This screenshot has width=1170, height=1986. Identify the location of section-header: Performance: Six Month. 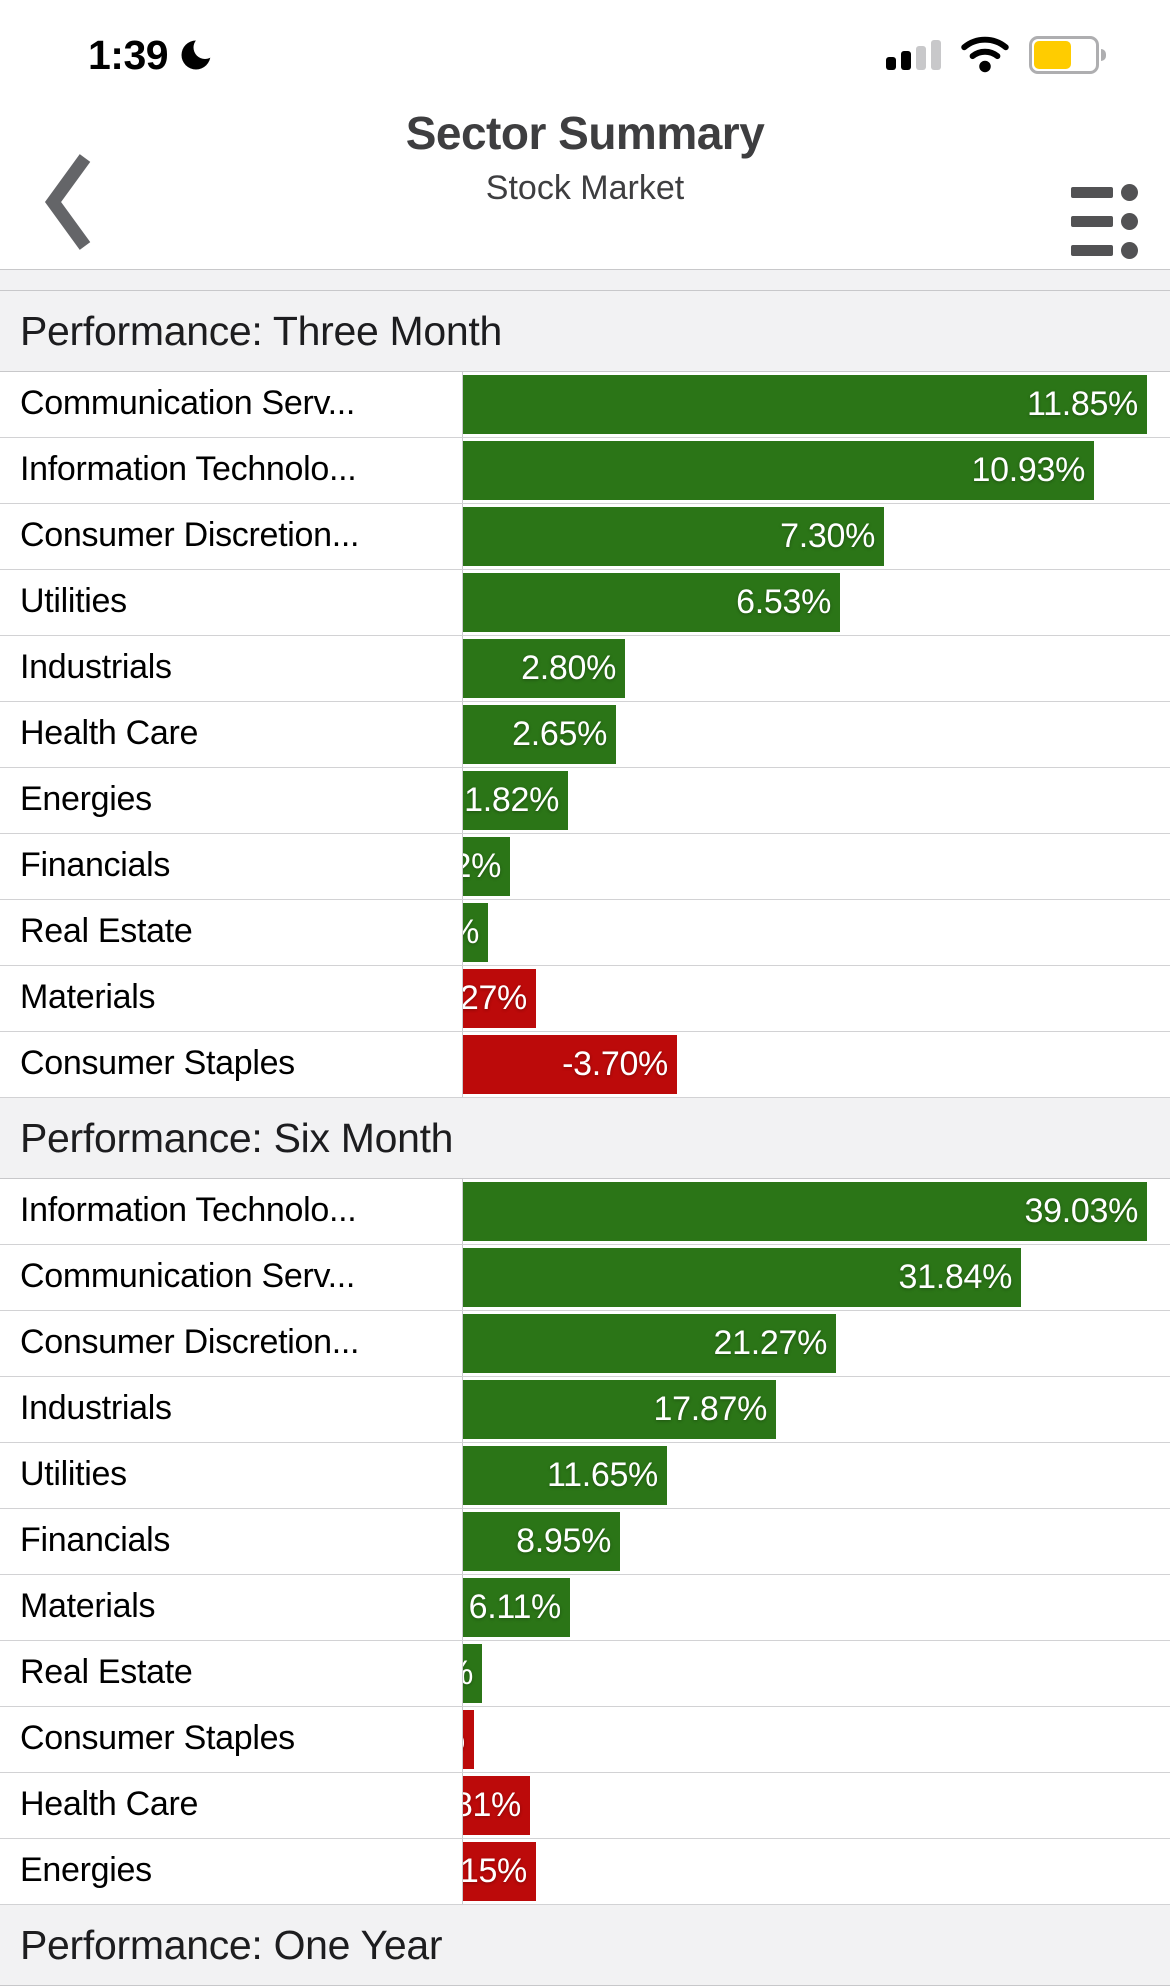
(585, 1138).